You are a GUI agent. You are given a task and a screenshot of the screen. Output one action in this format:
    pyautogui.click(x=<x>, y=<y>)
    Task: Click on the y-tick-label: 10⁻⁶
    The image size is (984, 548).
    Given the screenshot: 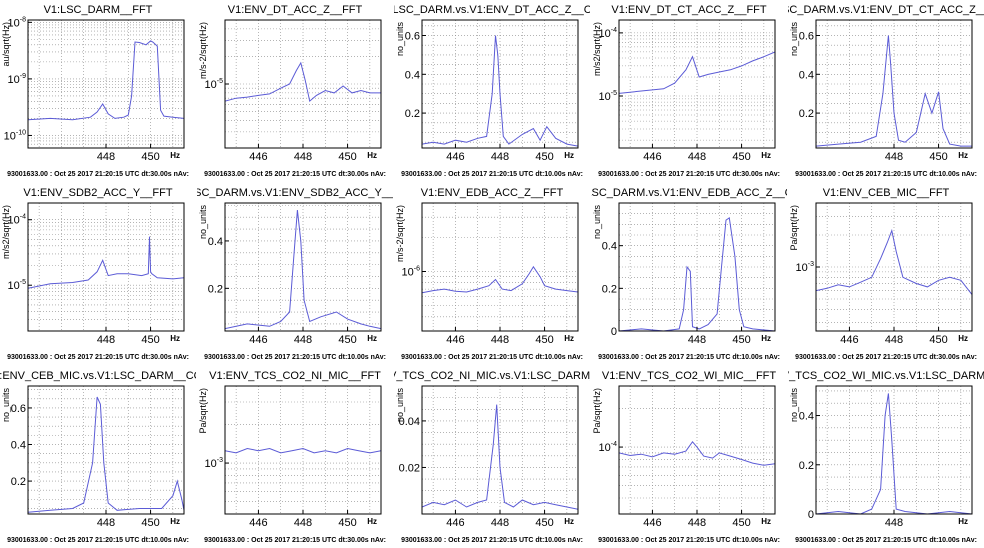 What is the action you would take?
    pyautogui.click(x=411, y=272)
    